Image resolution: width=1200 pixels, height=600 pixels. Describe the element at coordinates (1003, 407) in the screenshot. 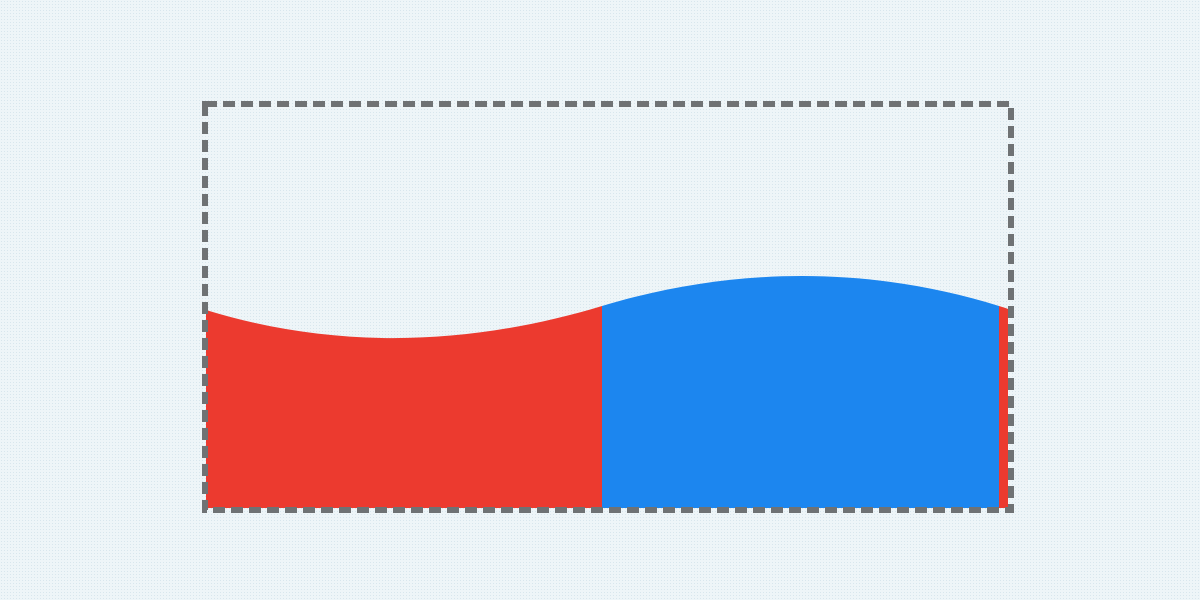

I see `edge-wave-sliver` at that location.